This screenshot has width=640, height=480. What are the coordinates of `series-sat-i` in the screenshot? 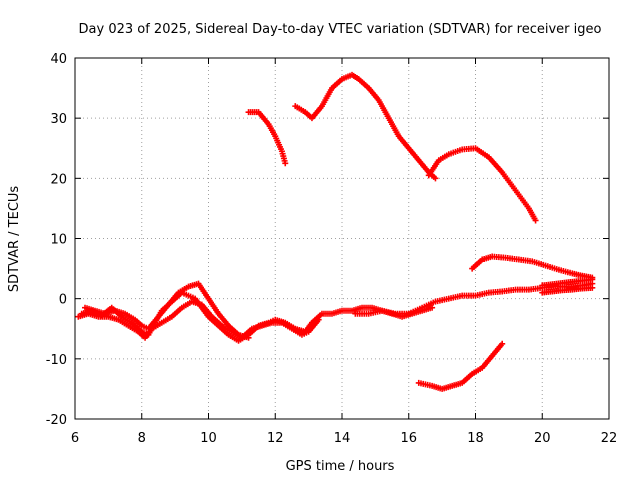 It's located at (482, 184).